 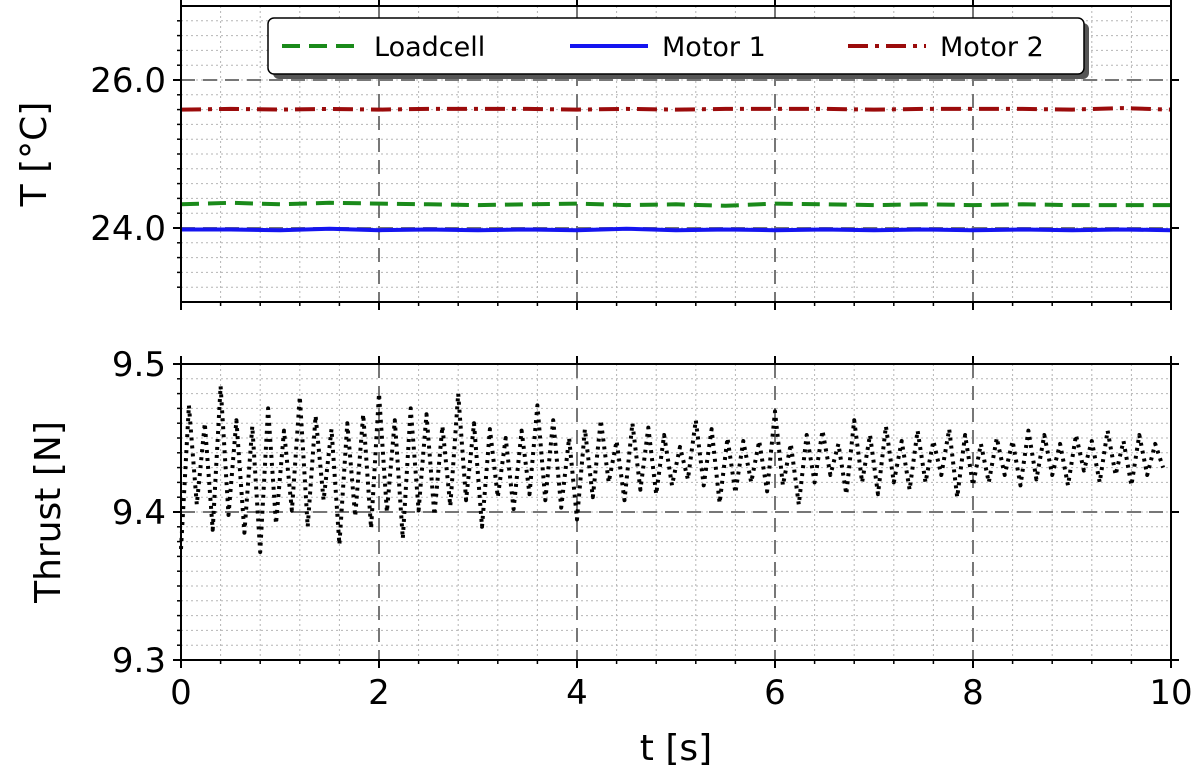 What do you see at coordinates (139, 513) in the screenshot?
I see `y-tick-label: 9.4` at bounding box center [139, 513].